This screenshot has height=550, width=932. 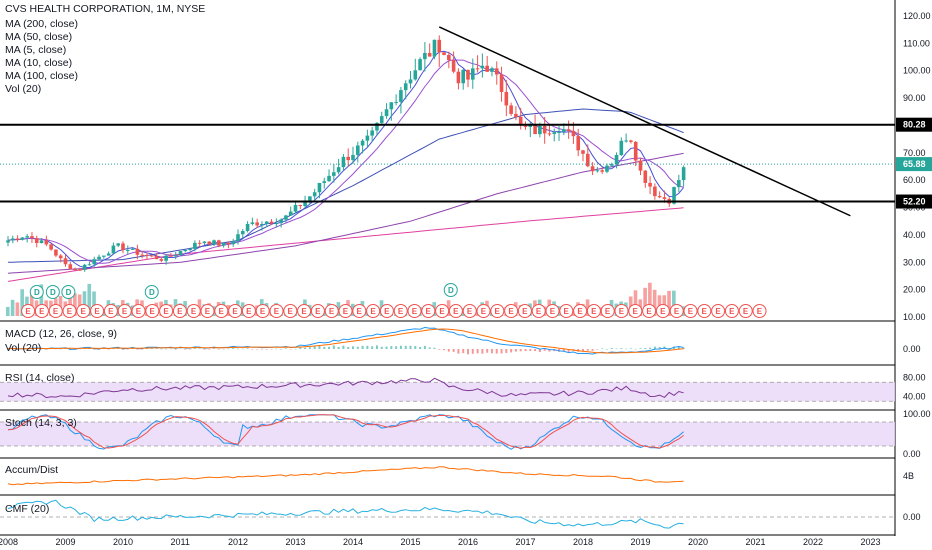 What do you see at coordinates (447, 392) in the screenshot?
I see `rsi-band` at bounding box center [447, 392].